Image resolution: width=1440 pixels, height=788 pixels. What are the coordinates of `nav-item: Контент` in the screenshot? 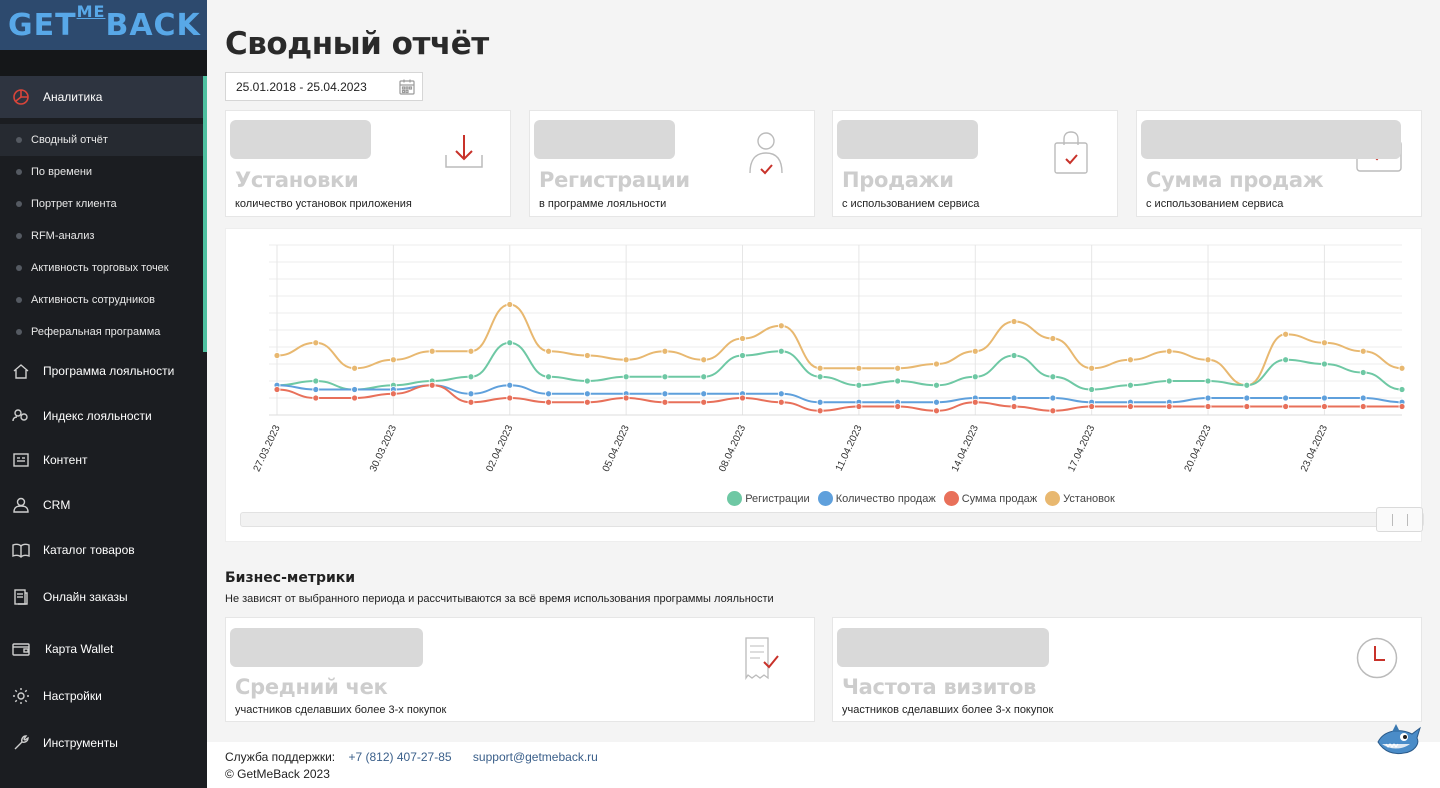 It's located at (43, 460).